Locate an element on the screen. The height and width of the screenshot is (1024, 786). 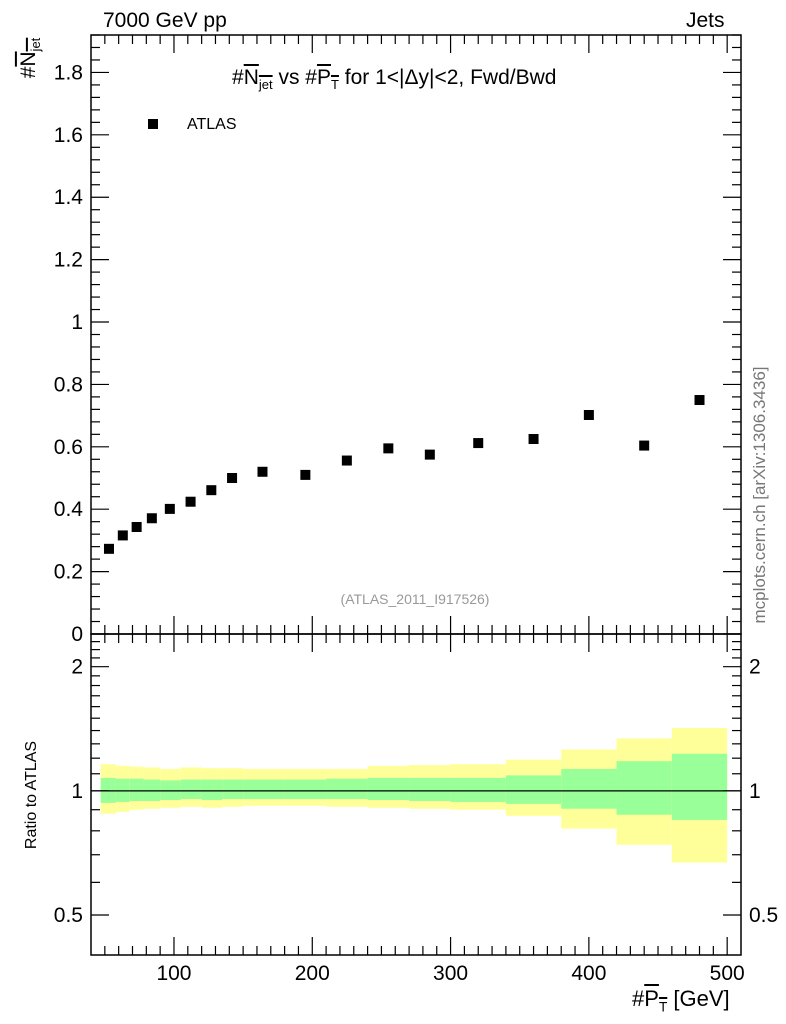
title-hash2: # is located at coordinates (311, 77).